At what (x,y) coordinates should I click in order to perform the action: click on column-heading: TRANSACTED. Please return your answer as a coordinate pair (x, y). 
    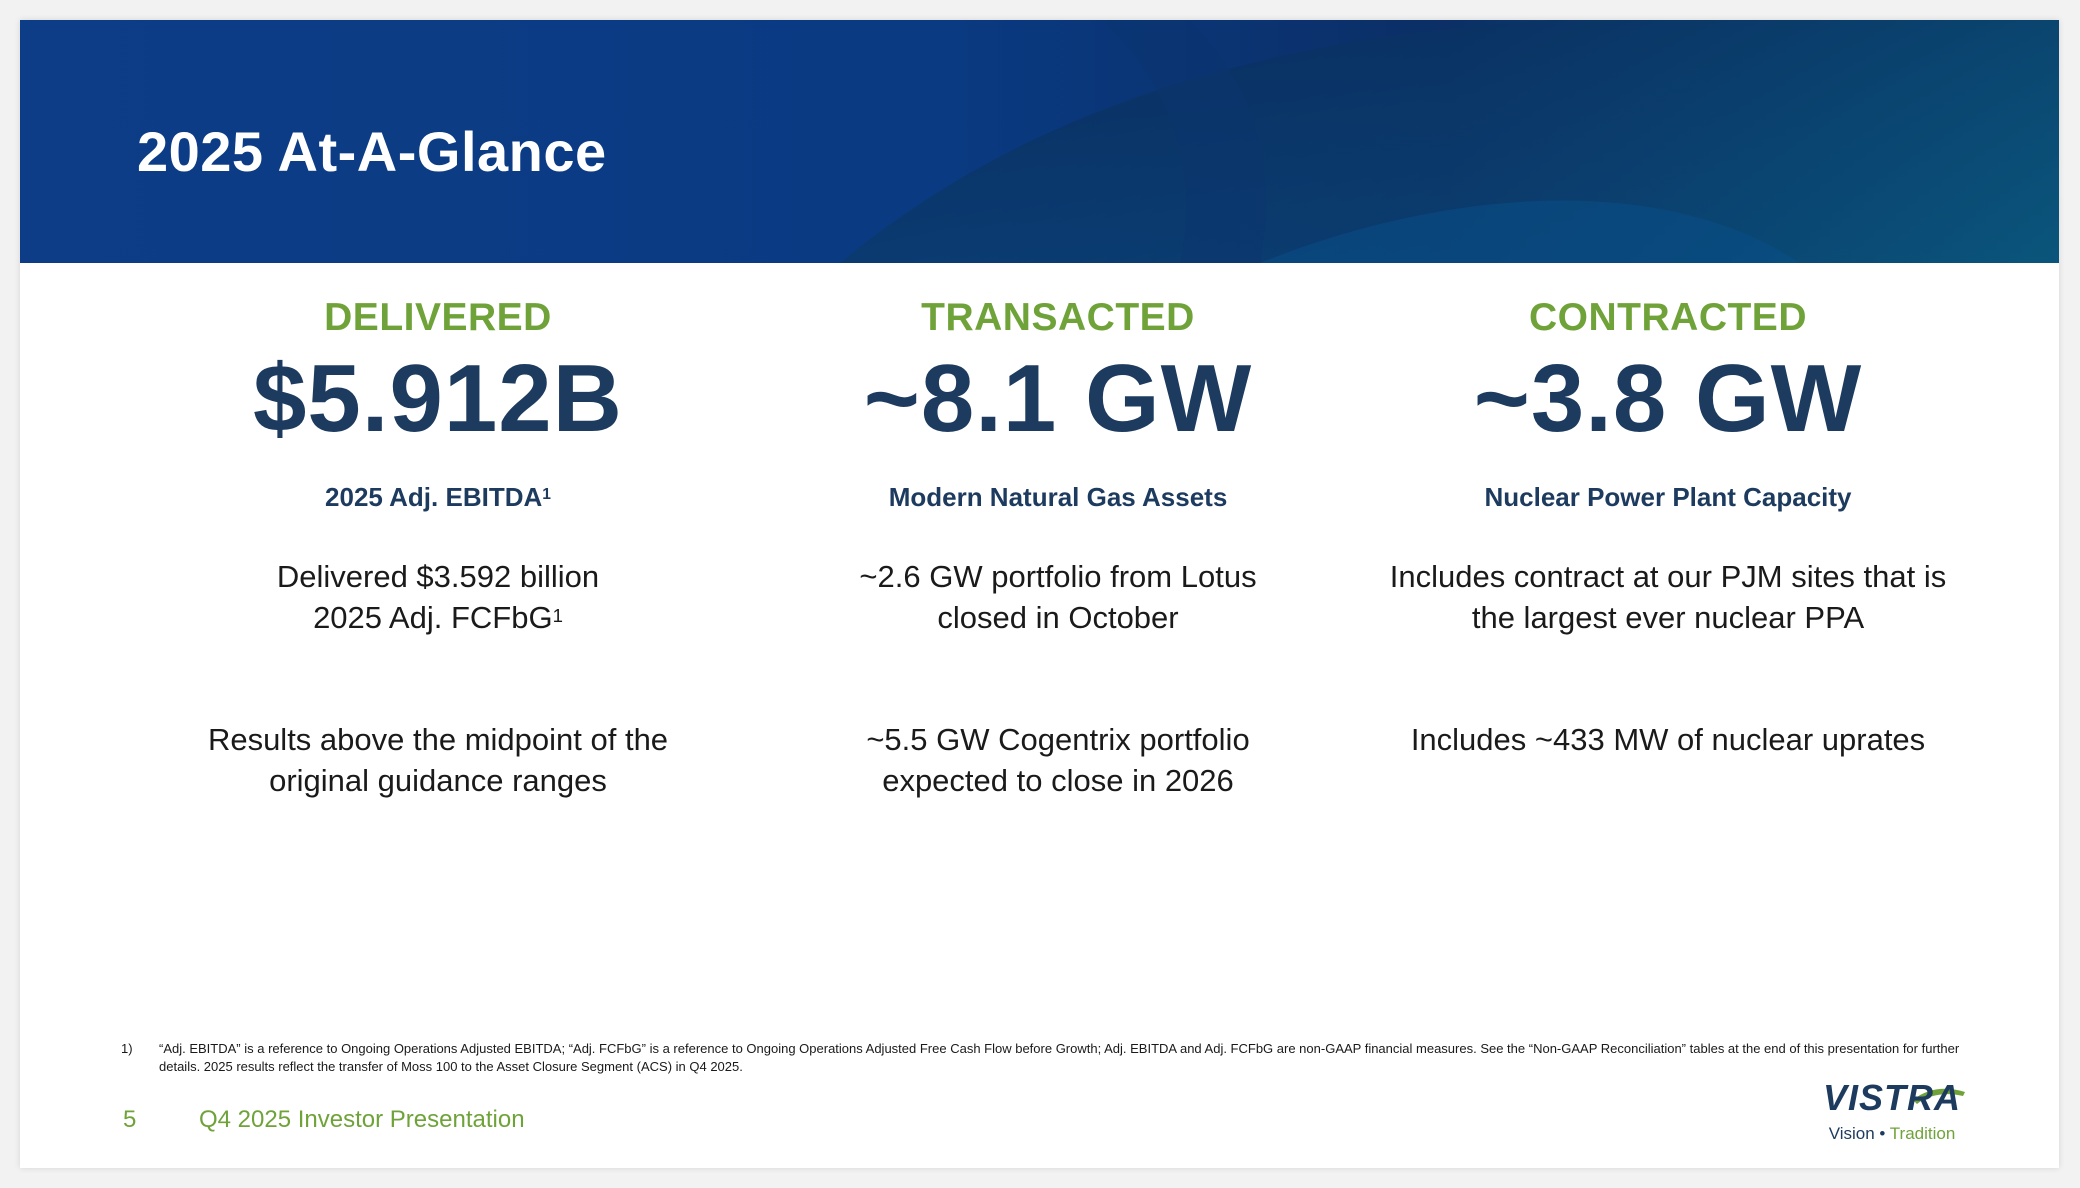
    Looking at the image, I should click on (1058, 317).